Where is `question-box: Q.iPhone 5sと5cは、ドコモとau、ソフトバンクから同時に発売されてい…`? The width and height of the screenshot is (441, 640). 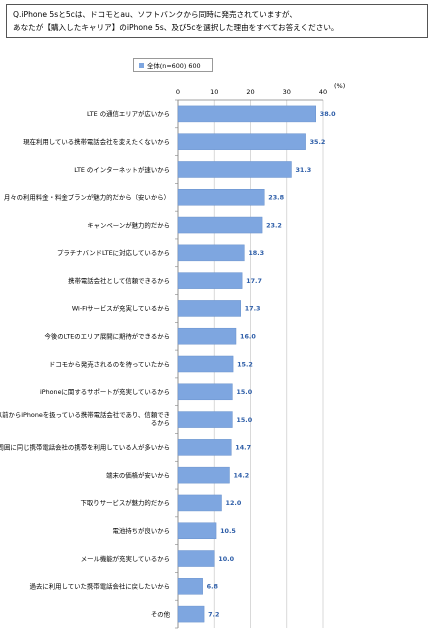
question-box: Q.iPhone 5sと5cは、ドコモとau、ソフトバンクから同時に発売されてい… is located at coordinates (217, 21).